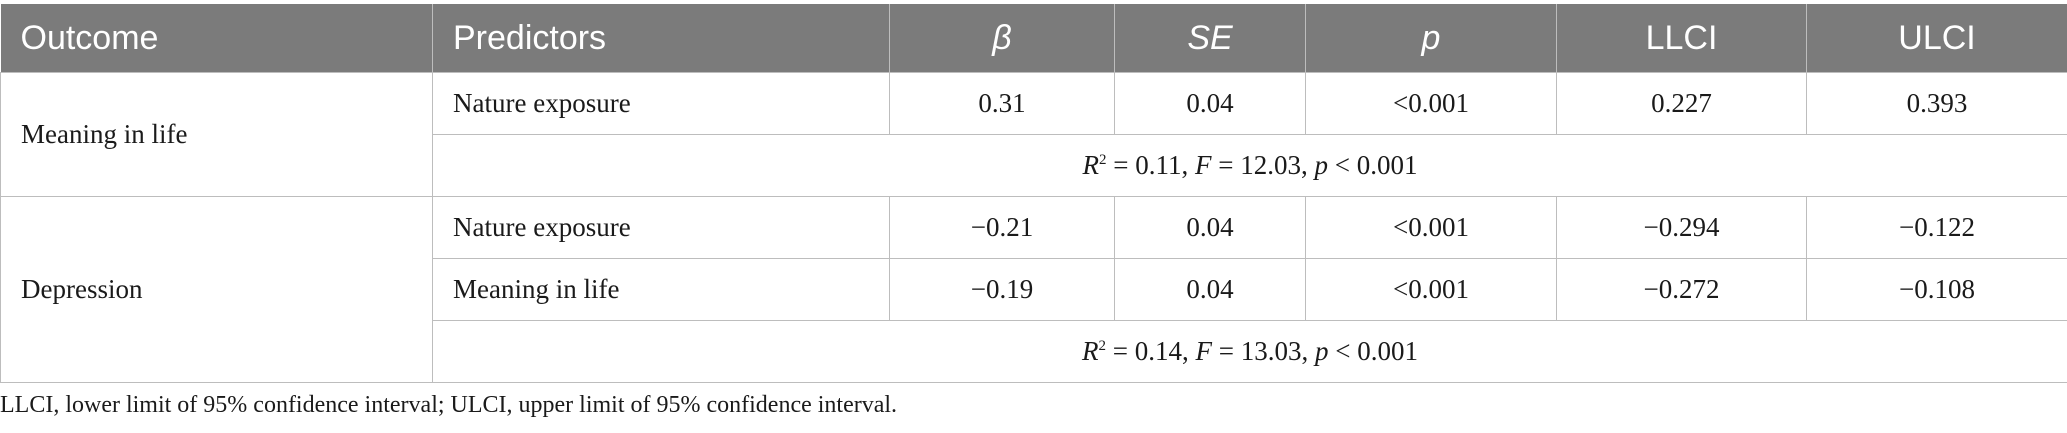  I want to click on header-predictors: Predictors, so click(661, 38).